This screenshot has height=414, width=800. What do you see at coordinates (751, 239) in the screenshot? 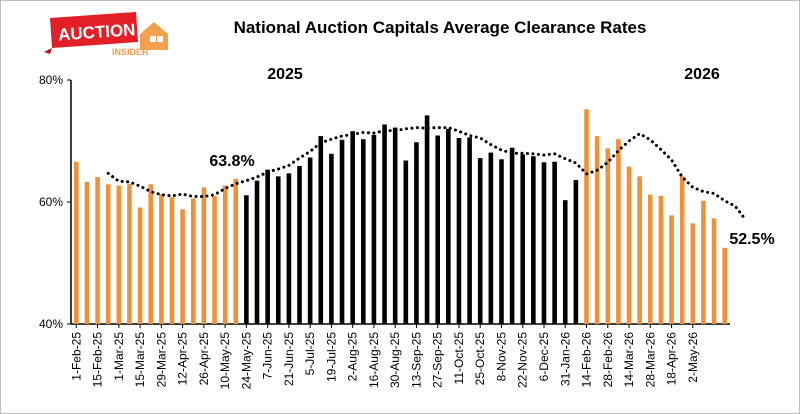
I see `annotation-latest: 52.5%` at bounding box center [751, 239].